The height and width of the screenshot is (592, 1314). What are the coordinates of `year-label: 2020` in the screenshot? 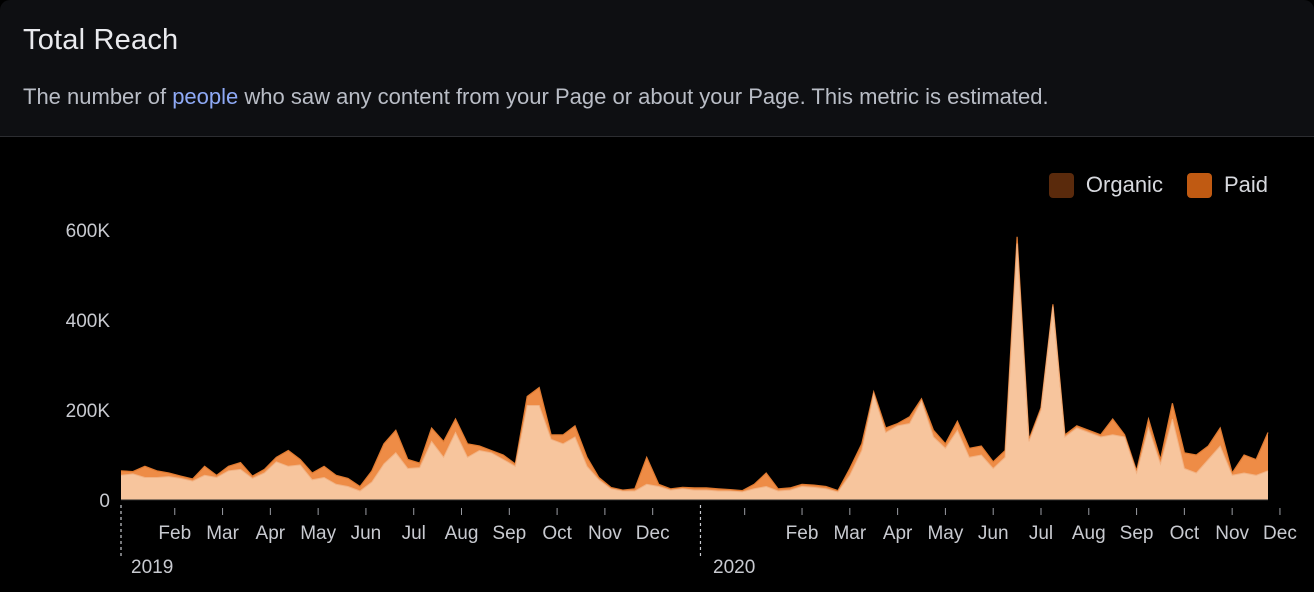 It's located at (734, 567).